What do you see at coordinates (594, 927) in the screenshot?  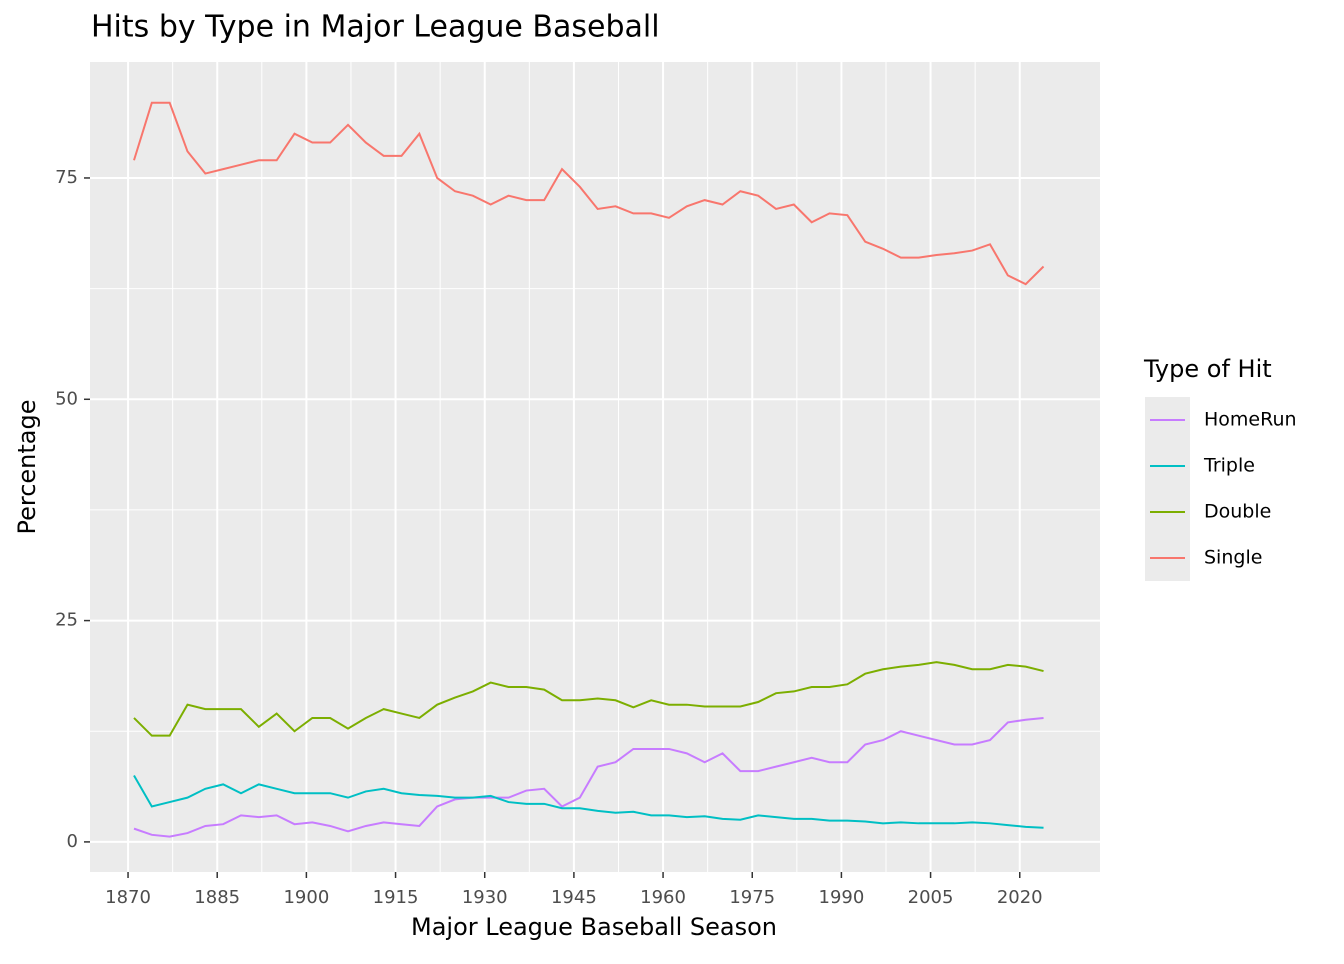 I see `x-axis-label: Major League Baseball Season` at bounding box center [594, 927].